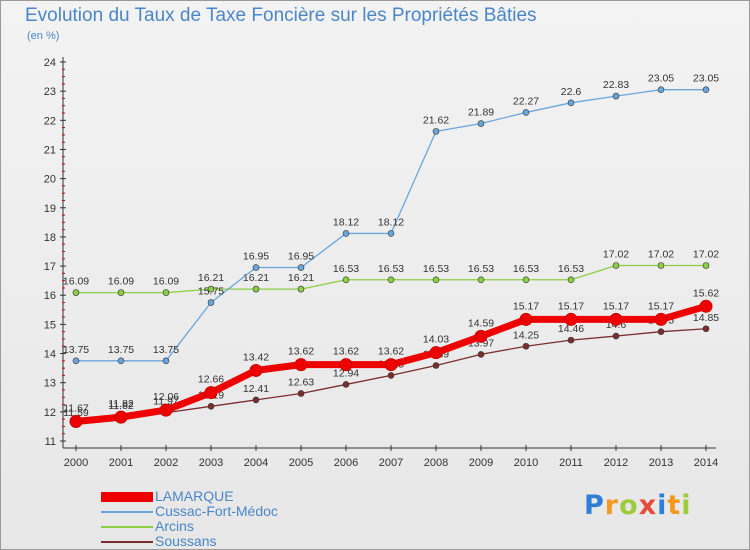 The image size is (750, 550). What do you see at coordinates (526, 463) in the screenshot?
I see `x-tick-label: 2010` at bounding box center [526, 463].